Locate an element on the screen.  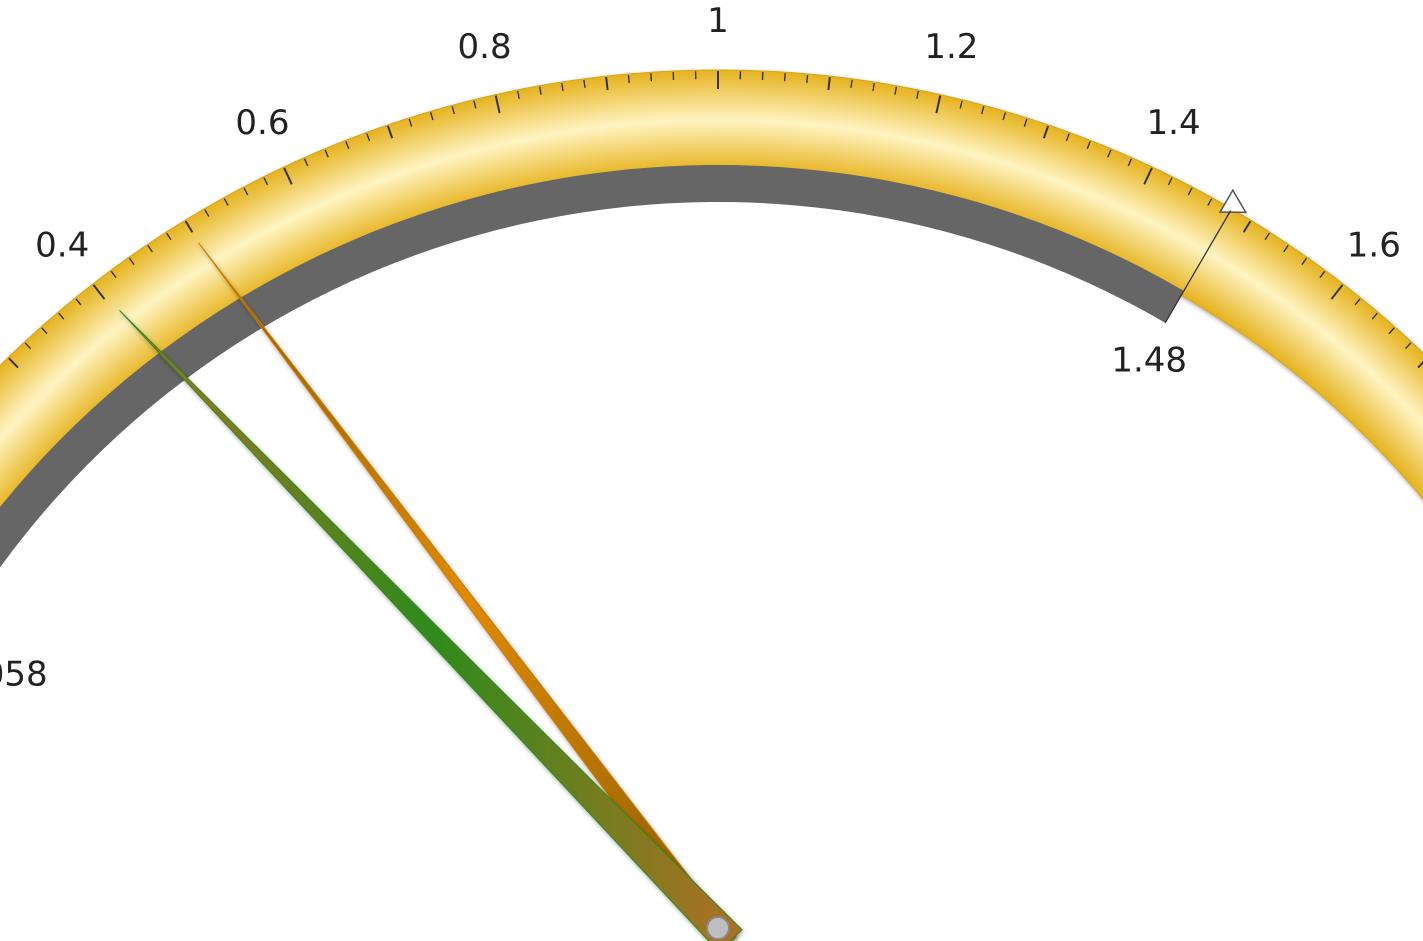
tick-label: 1.4 is located at coordinates (1174, 123).